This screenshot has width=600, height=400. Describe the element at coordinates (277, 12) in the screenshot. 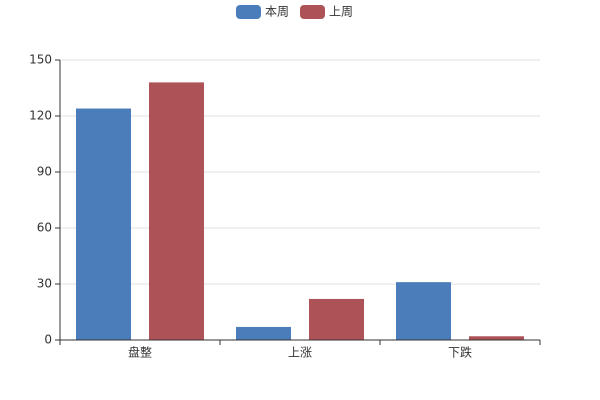

I see `legend-label: 本周` at that location.